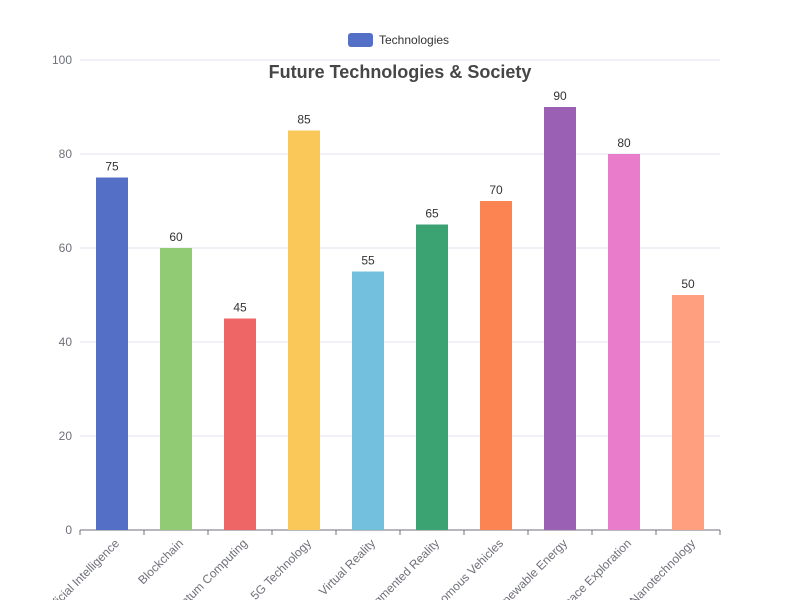 This screenshot has width=800, height=600. What do you see at coordinates (432, 214) in the screenshot?
I see `bar-value-label: 65` at bounding box center [432, 214].